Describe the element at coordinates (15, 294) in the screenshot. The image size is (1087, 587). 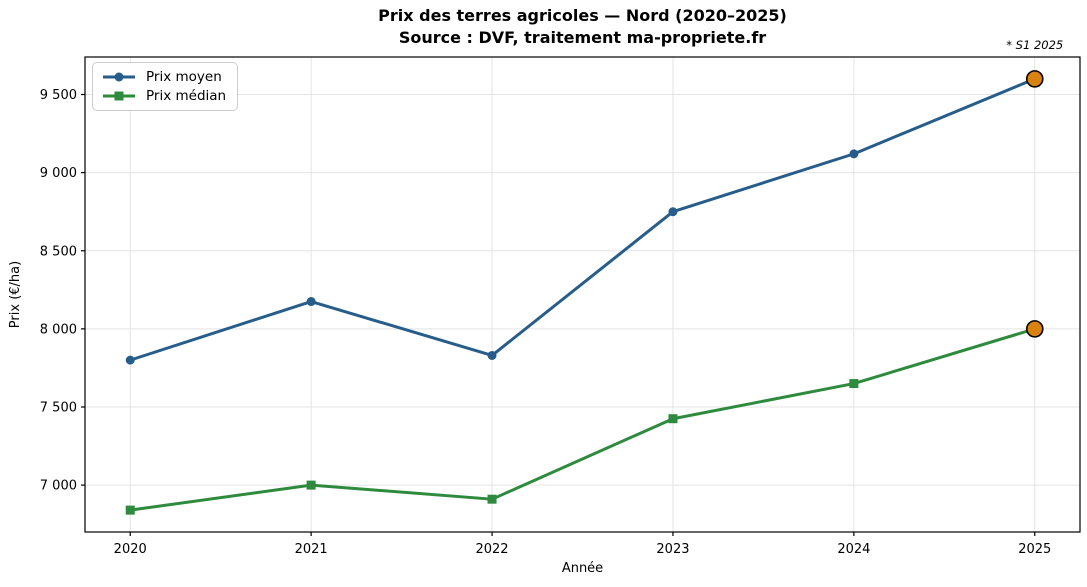
I see `svg-text: Prix (€/ha)` at that location.